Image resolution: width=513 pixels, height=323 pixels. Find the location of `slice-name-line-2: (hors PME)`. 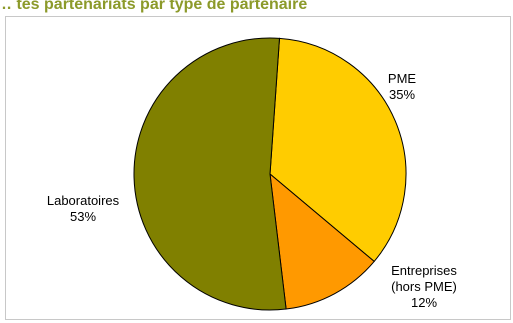

slice-name-line-2: (hors PME) is located at coordinates (424, 286).